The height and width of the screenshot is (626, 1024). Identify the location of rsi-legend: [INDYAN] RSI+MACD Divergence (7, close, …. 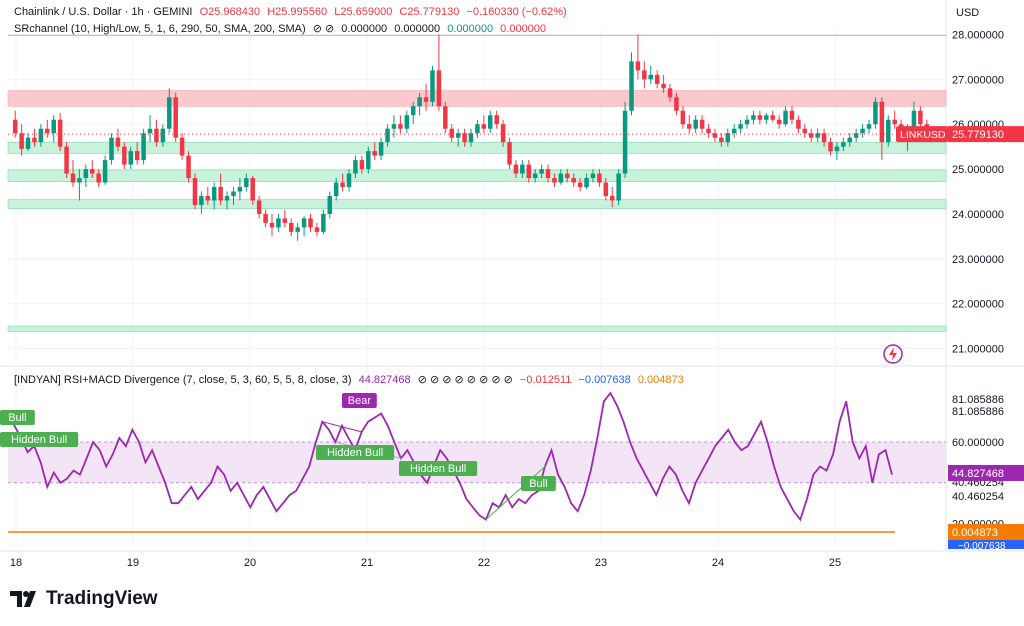
(351, 379).